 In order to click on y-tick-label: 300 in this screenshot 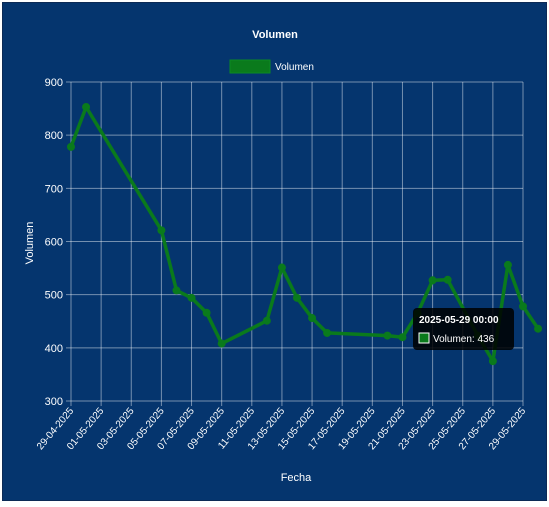, I will do `click(54, 402)`.